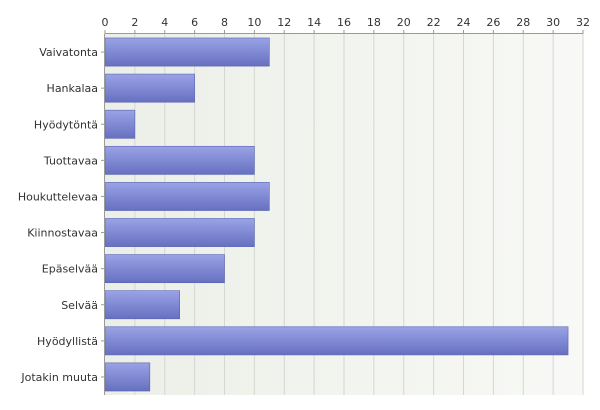 The height and width of the screenshot is (410, 600). What do you see at coordinates (134, 22) in the screenshot?
I see `x-tick-label: 2` at bounding box center [134, 22].